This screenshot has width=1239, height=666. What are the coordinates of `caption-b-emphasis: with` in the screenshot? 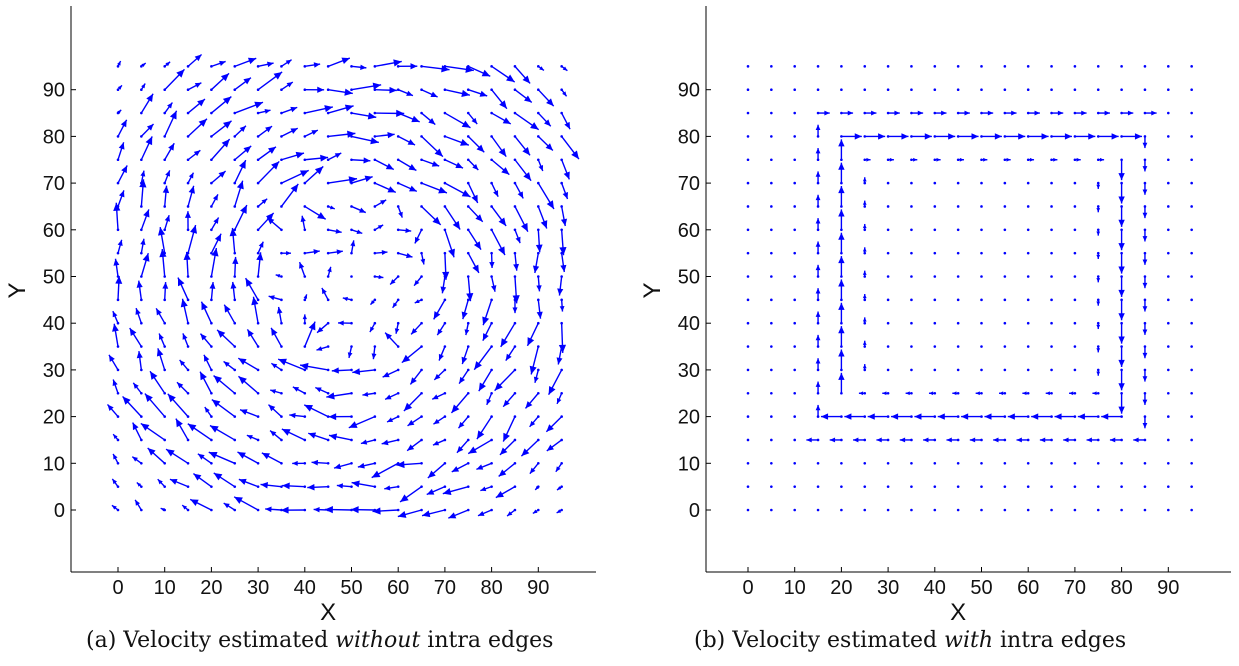 It's located at (969, 640).